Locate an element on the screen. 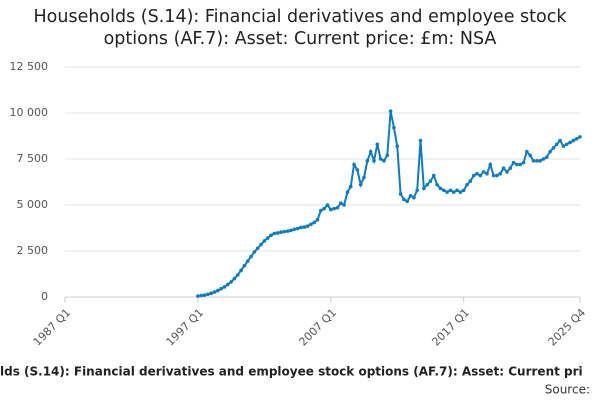 Image resolution: width=600 pixels, height=400 pixels. x-tick-label: 2007 Q1 is located at coordinates (318, 327).